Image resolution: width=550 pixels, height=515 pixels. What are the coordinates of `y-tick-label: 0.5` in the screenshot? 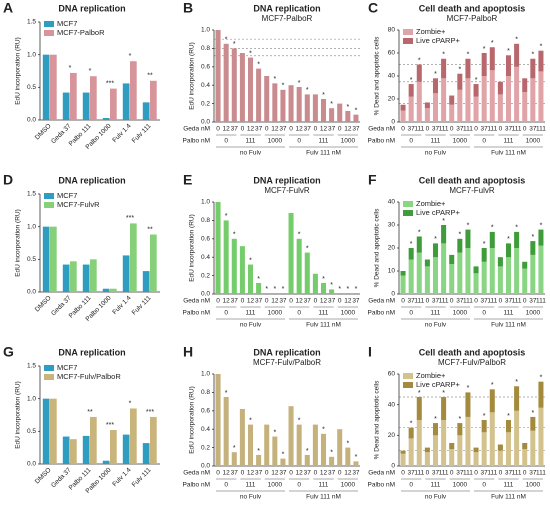 It's located at (31, 259).